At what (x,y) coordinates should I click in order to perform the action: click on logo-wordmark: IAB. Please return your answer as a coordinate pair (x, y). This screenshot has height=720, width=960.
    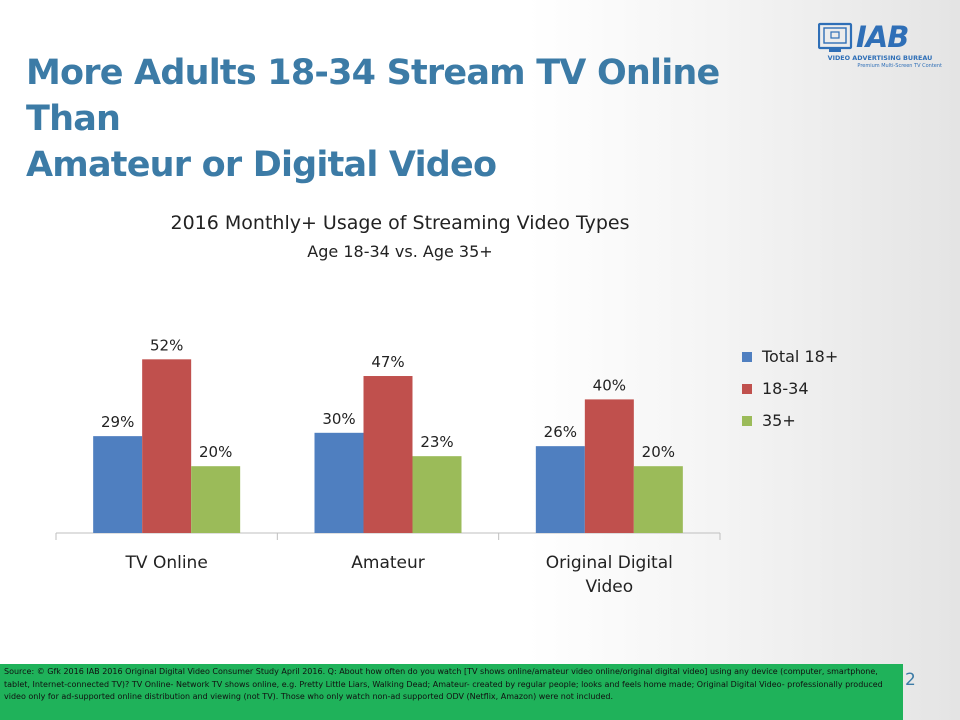
    Looking at the image, I should click on (882, 37).